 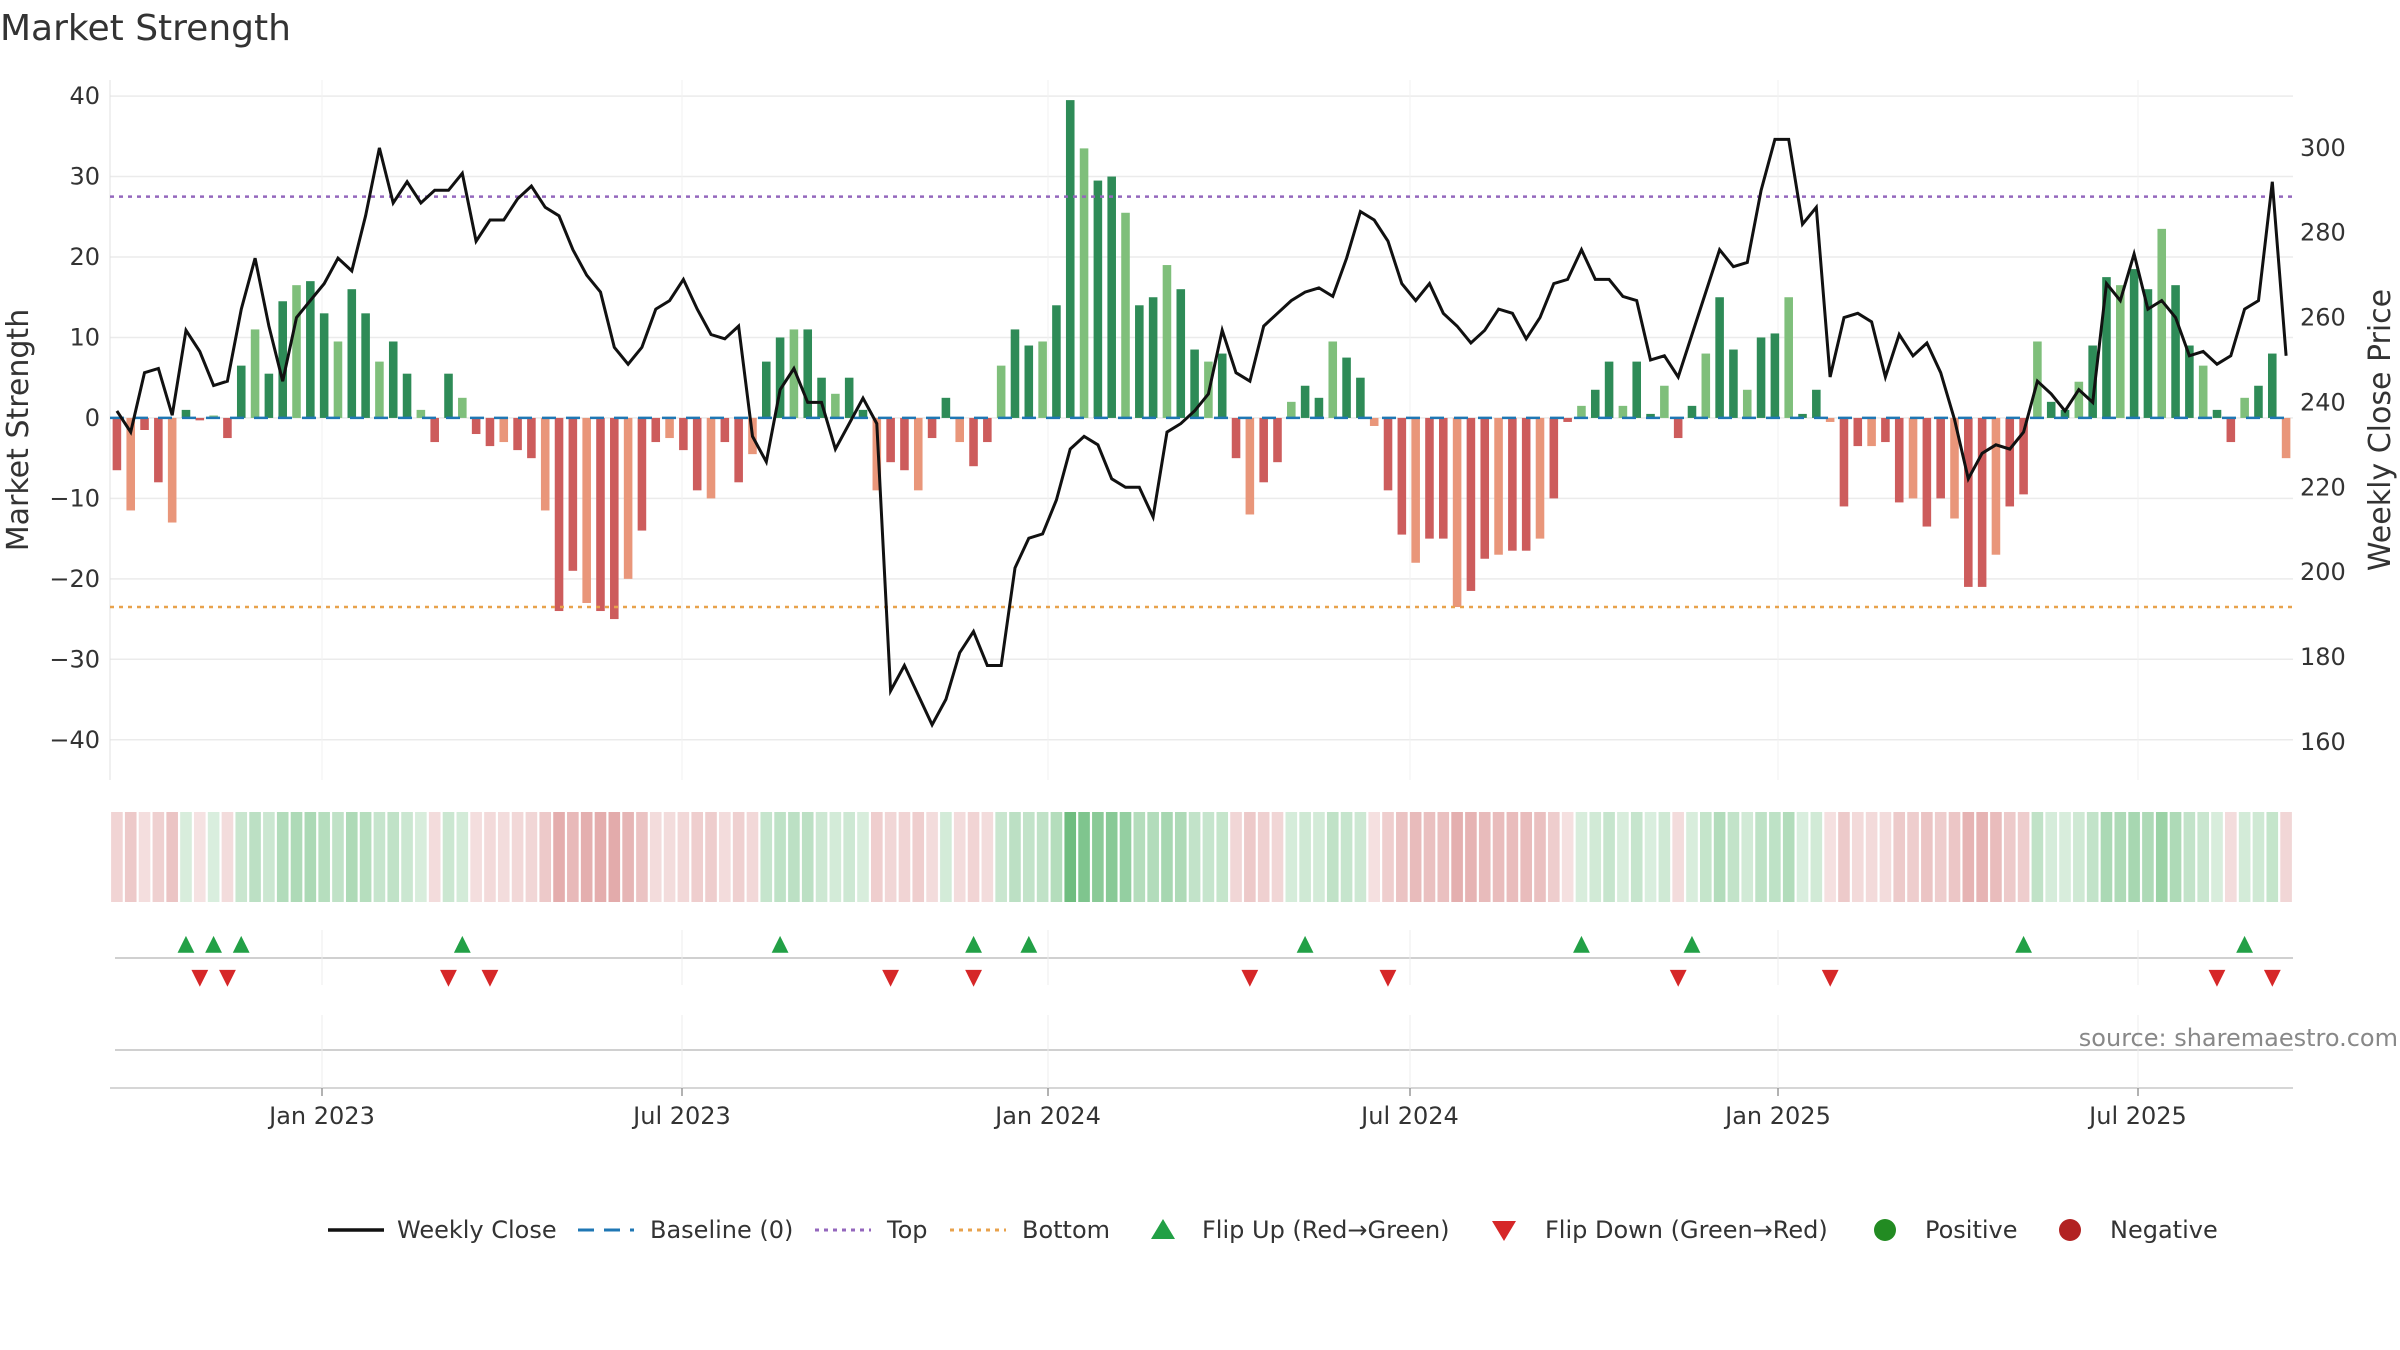 I want to click on legend-item: Weekly Close, so click(x=442, y=1230).